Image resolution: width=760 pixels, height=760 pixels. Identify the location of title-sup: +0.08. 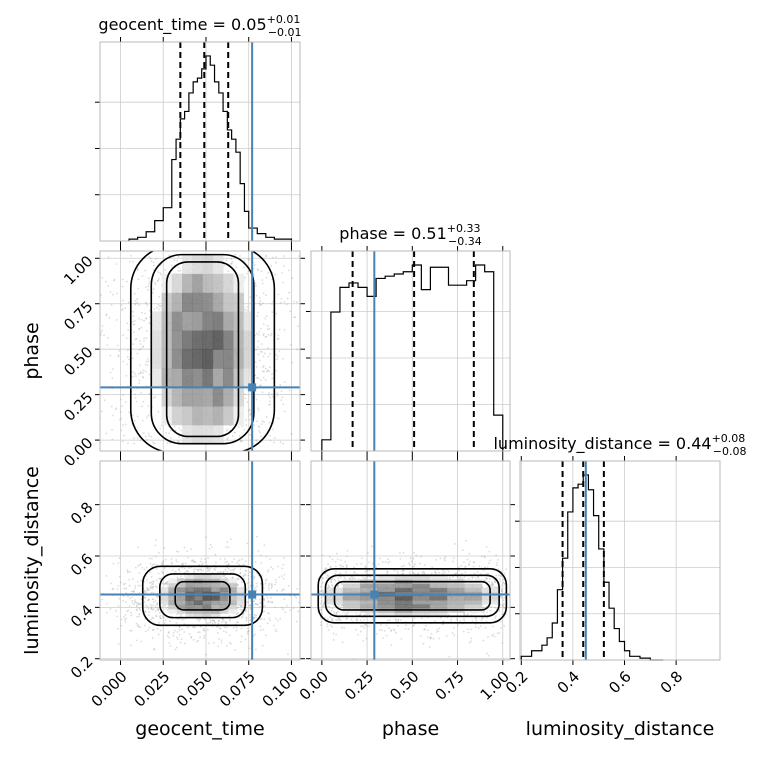
(729, 438).